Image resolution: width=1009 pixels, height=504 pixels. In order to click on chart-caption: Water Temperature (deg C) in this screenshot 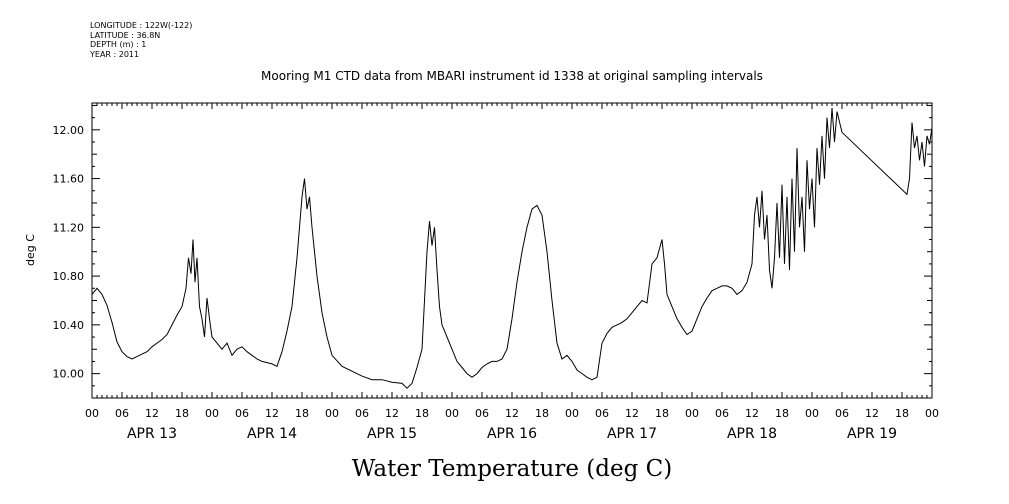, I will do `click(512, 469)`.